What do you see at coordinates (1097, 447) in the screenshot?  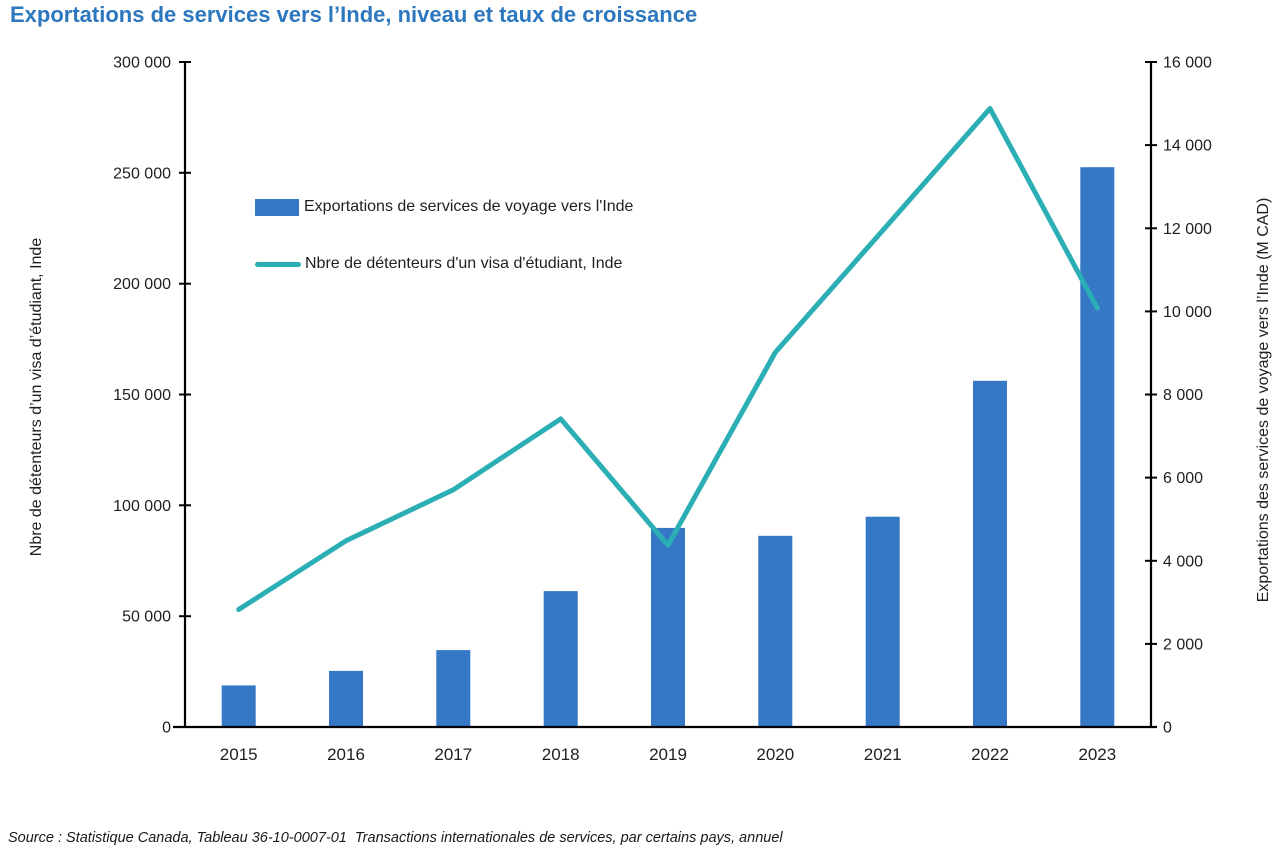 I see `bar-2023` at bounding box center [1097, 447].